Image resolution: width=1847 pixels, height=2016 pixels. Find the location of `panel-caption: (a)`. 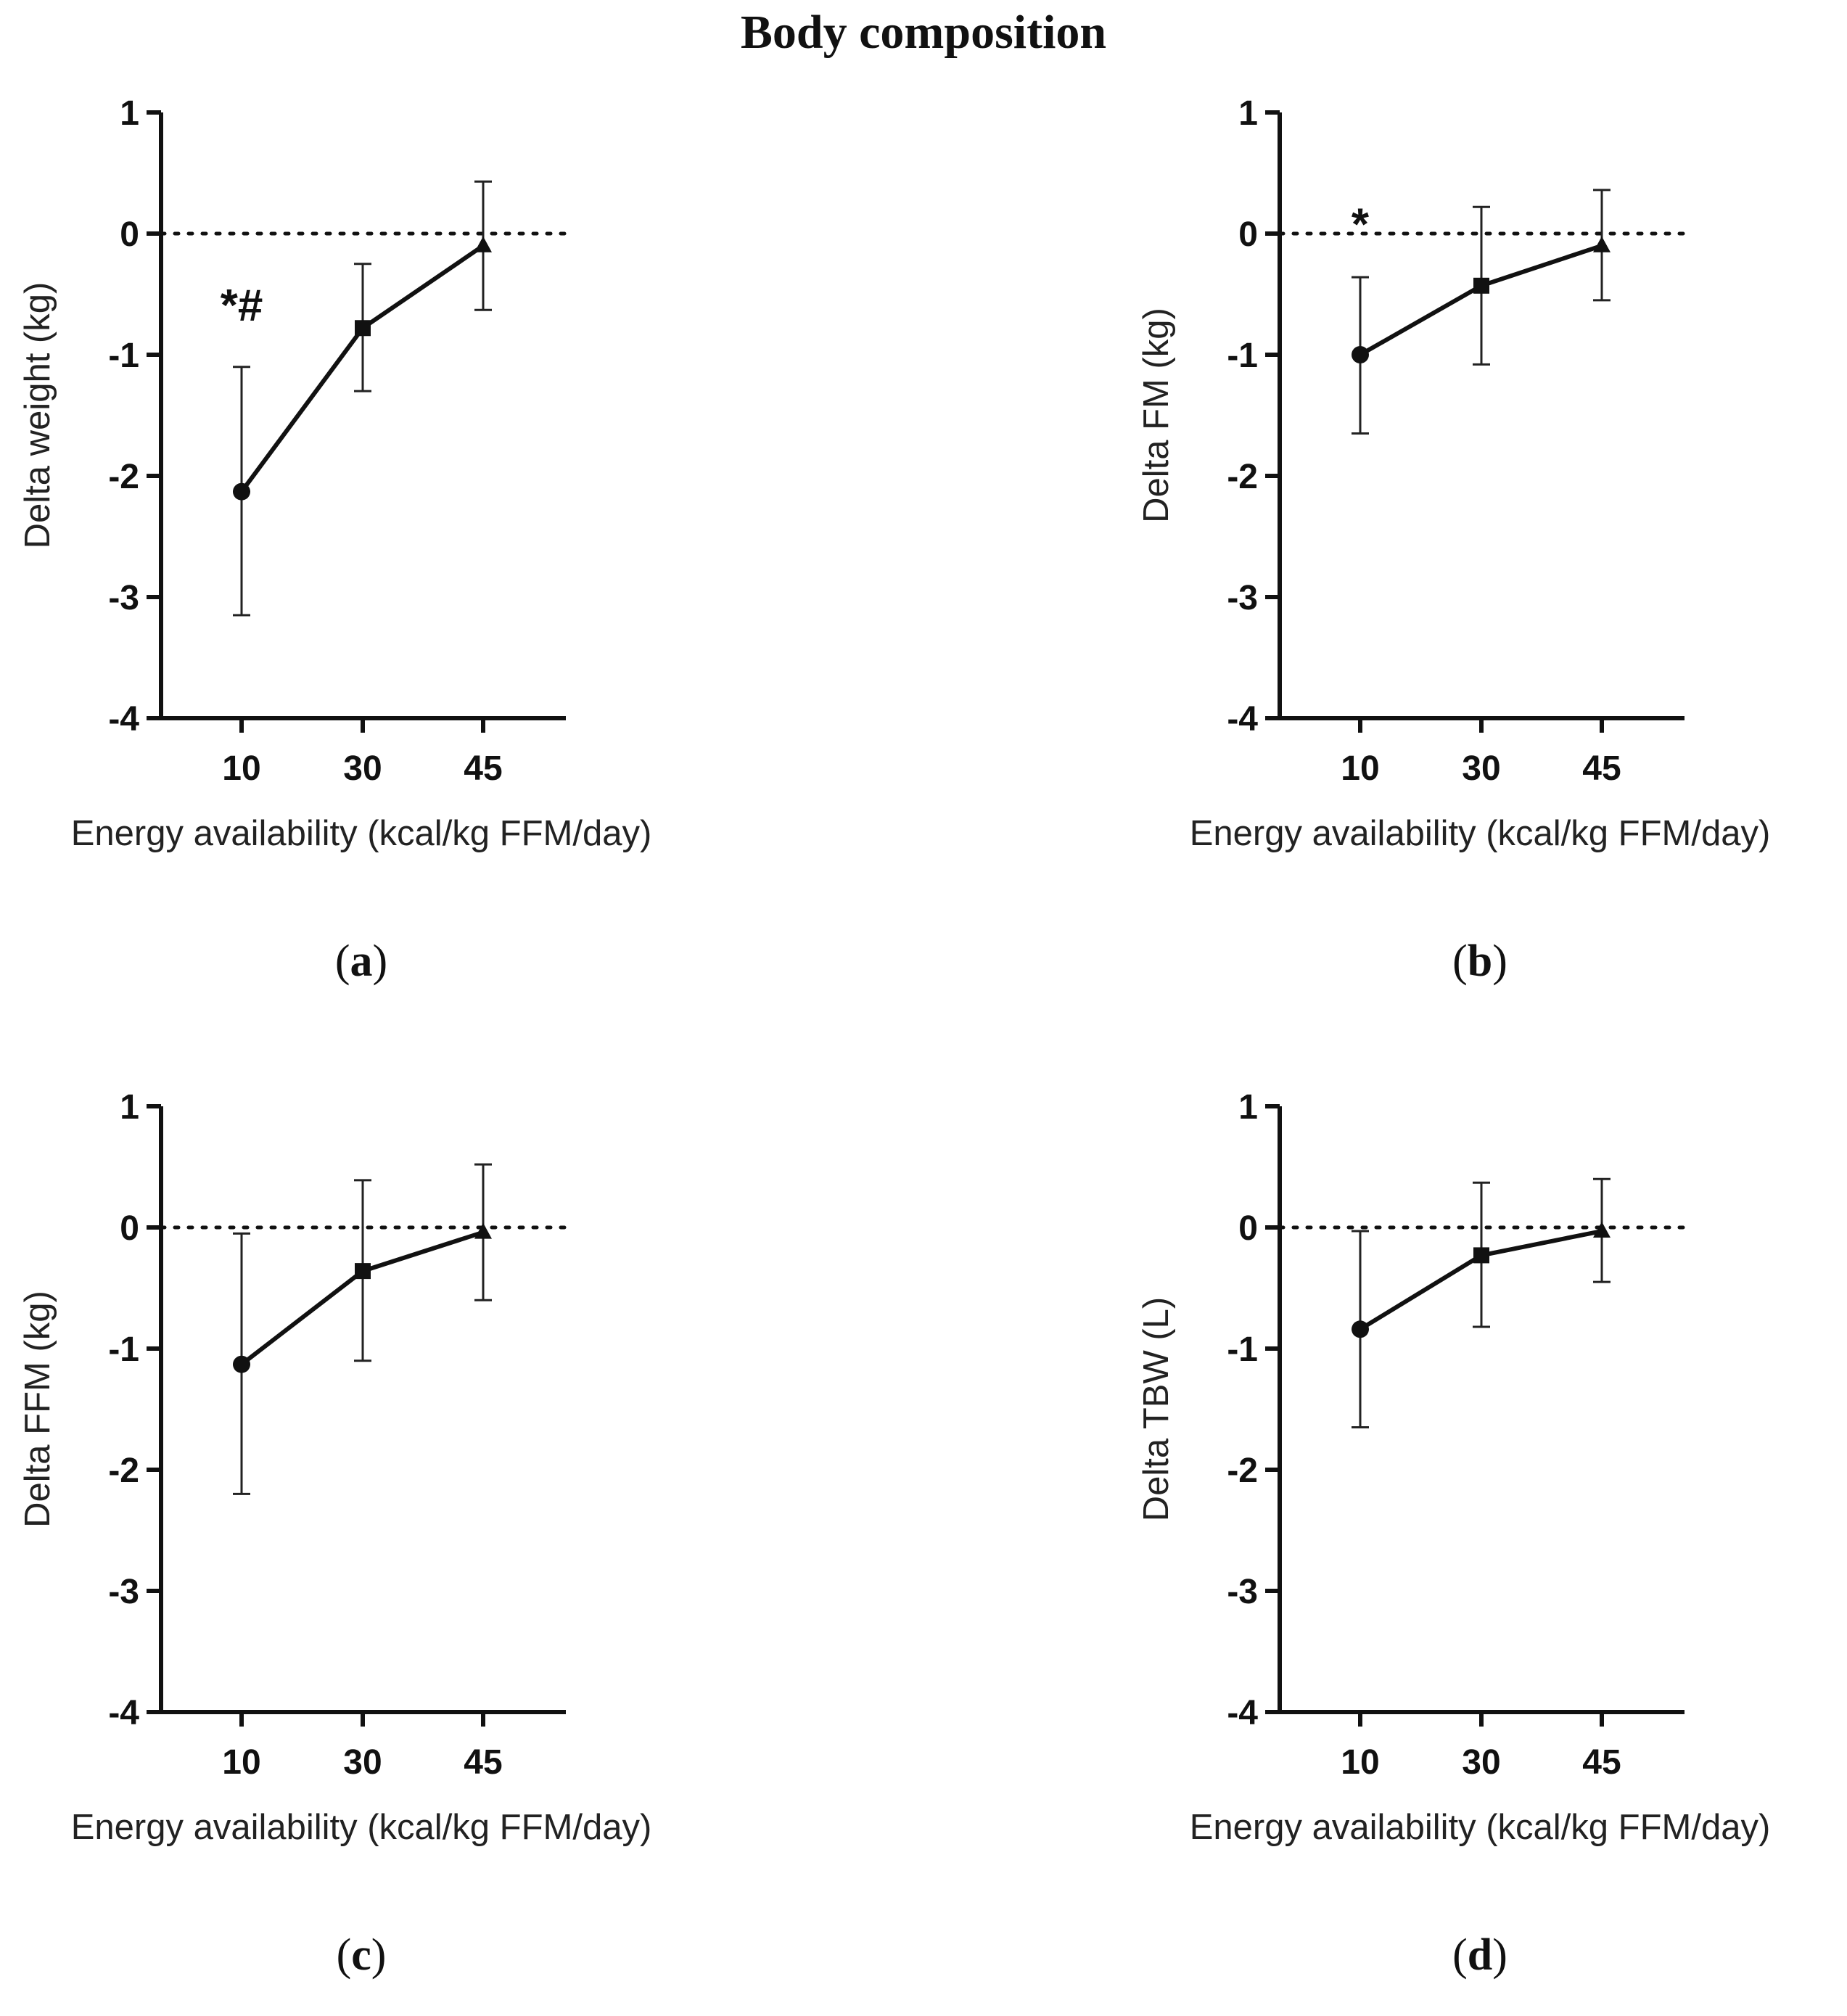

panel-caption: (a) is located at coordinates (361, 961).